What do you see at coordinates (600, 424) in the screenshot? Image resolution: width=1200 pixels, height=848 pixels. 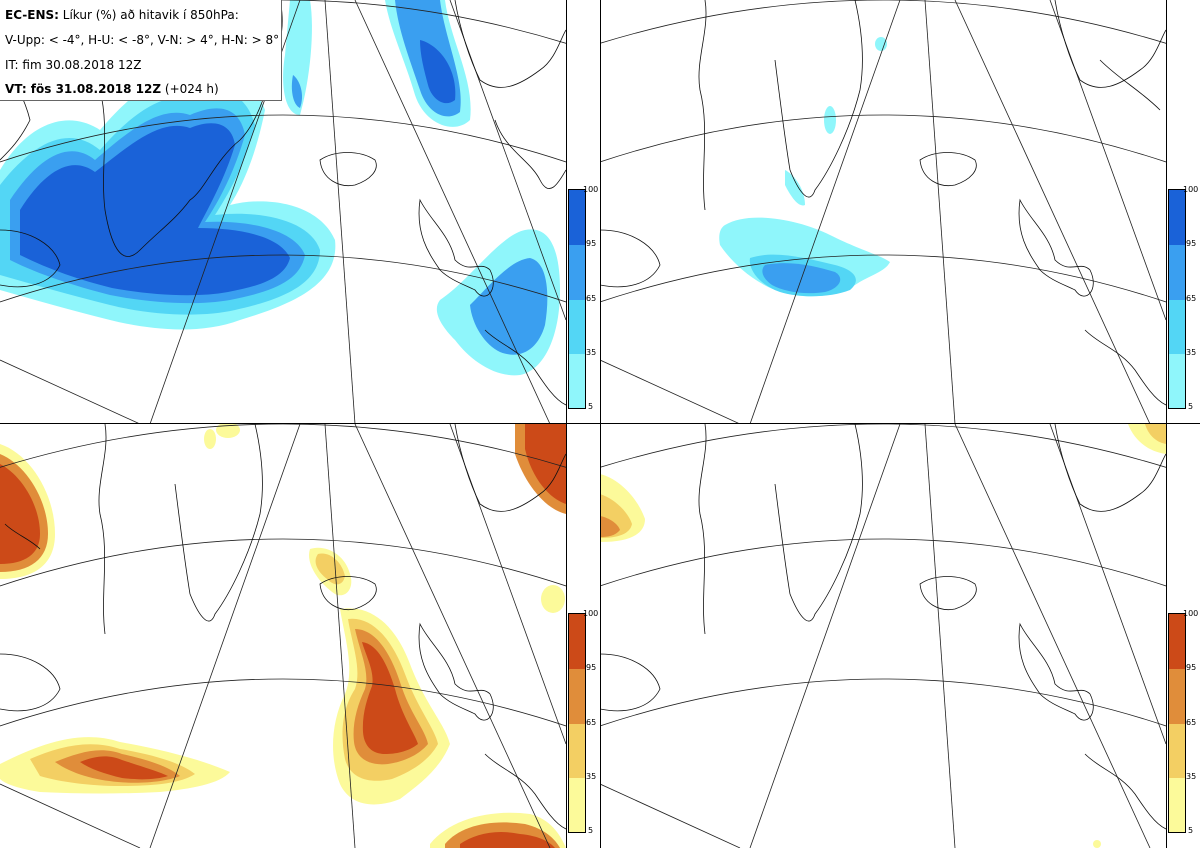 I see `panel-divider-right` at bounding box center [600, 424].